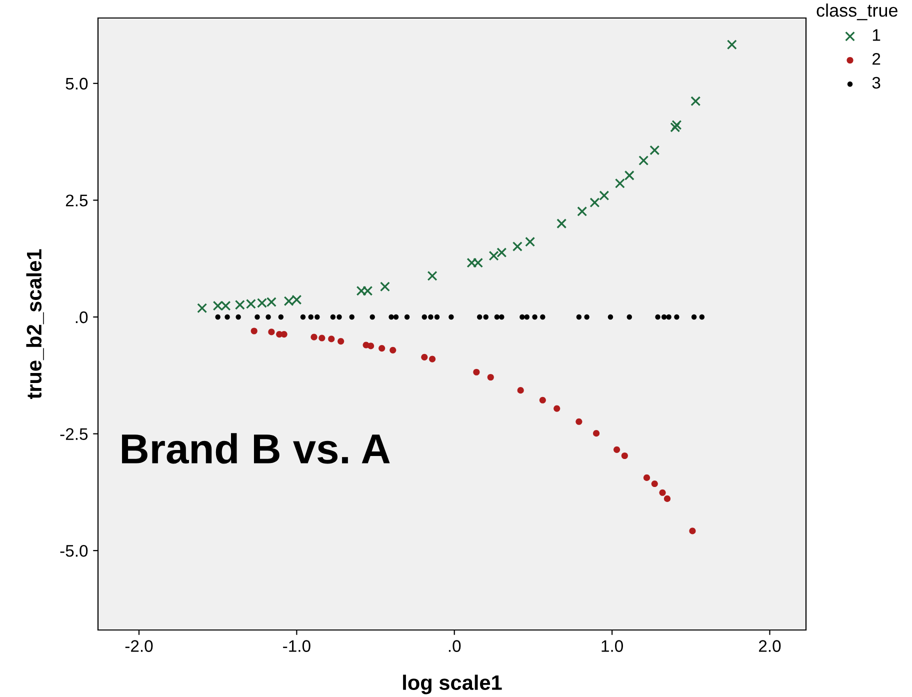 The width and height of the screenshot is (912, 697). Describe the element at coordinates (876, 58) in the screenshot. I see `legend-label: 2` at that location.